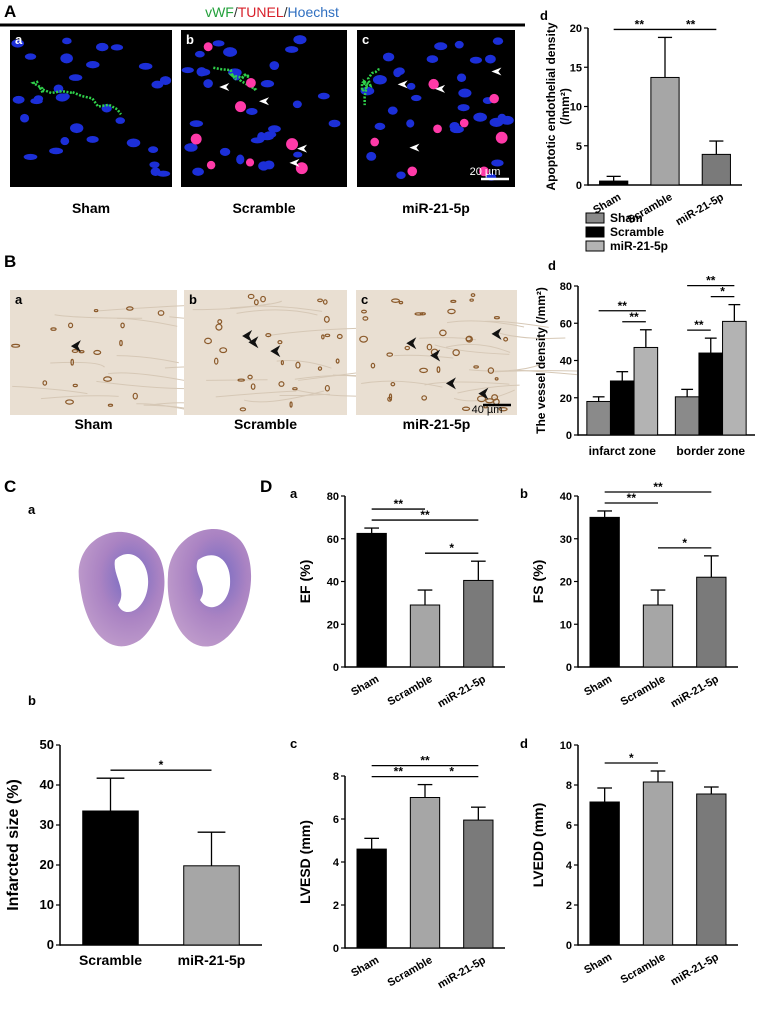 Image resolution: width=760 pixels, height=1010 pixels. I want to click on legend-swatch, so click(595, 246).